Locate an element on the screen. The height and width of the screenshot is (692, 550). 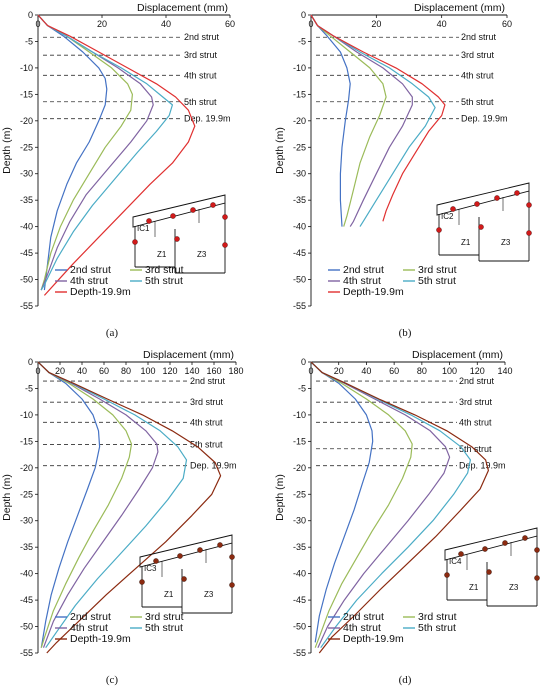
x-tick-label: 140 is located at coordinates (191, 371).